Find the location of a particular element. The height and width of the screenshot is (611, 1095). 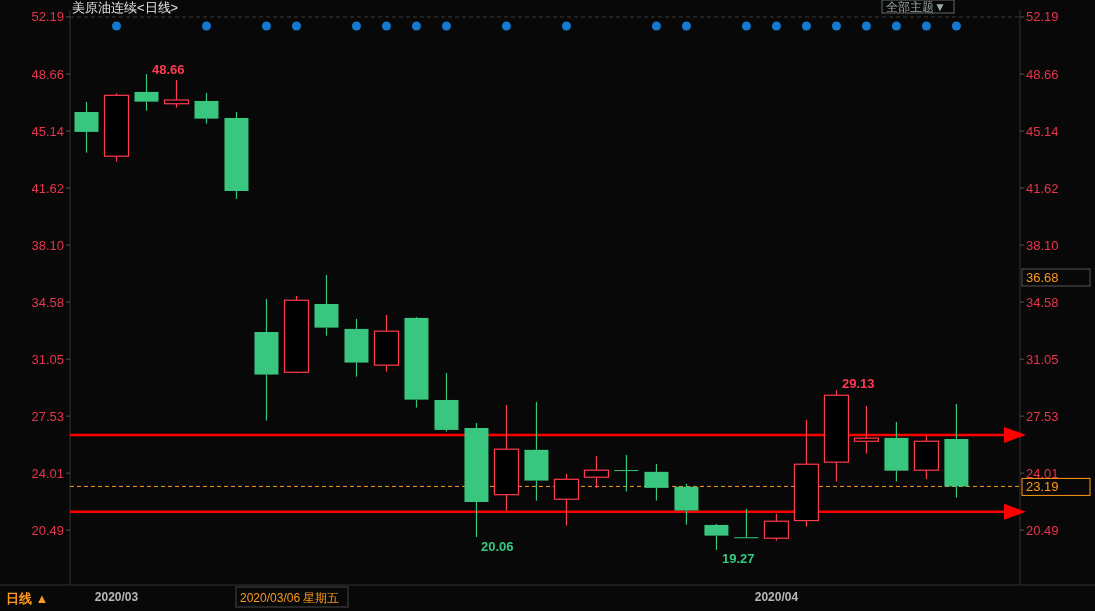

chart-title: 美原油连续<日线> is located at coordinates (125, 7).